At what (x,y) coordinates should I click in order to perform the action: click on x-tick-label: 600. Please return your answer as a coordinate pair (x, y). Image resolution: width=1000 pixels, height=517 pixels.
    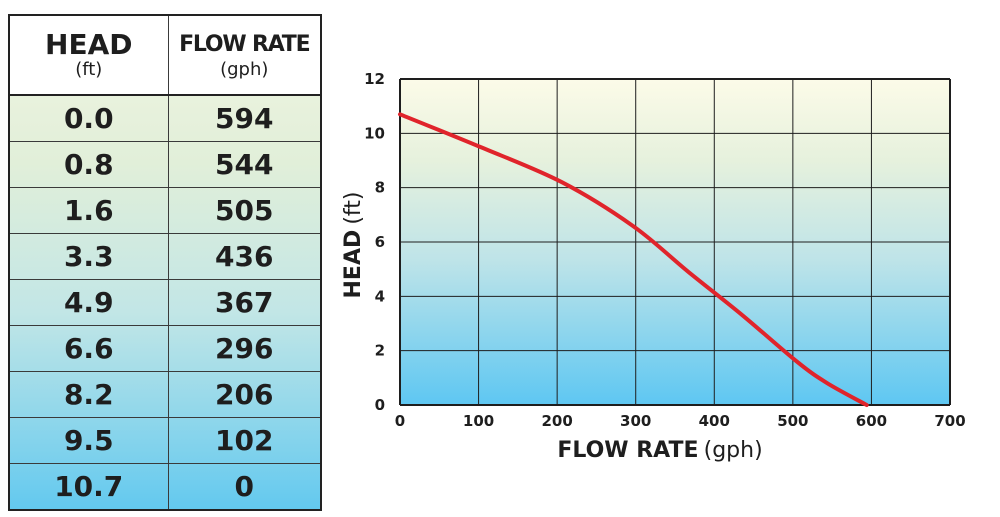
    Looking at the image, I should click on (871, 421).